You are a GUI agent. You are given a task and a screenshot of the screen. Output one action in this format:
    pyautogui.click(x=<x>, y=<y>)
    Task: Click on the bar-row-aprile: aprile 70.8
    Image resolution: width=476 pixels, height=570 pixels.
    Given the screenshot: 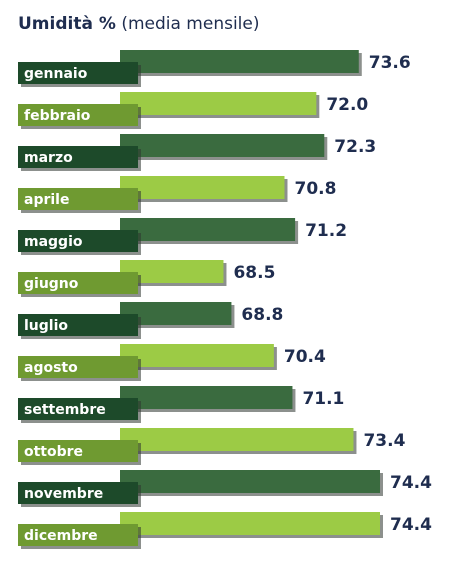 What is the action you would take?
    pyautogui.click(x=177, y=194)
    